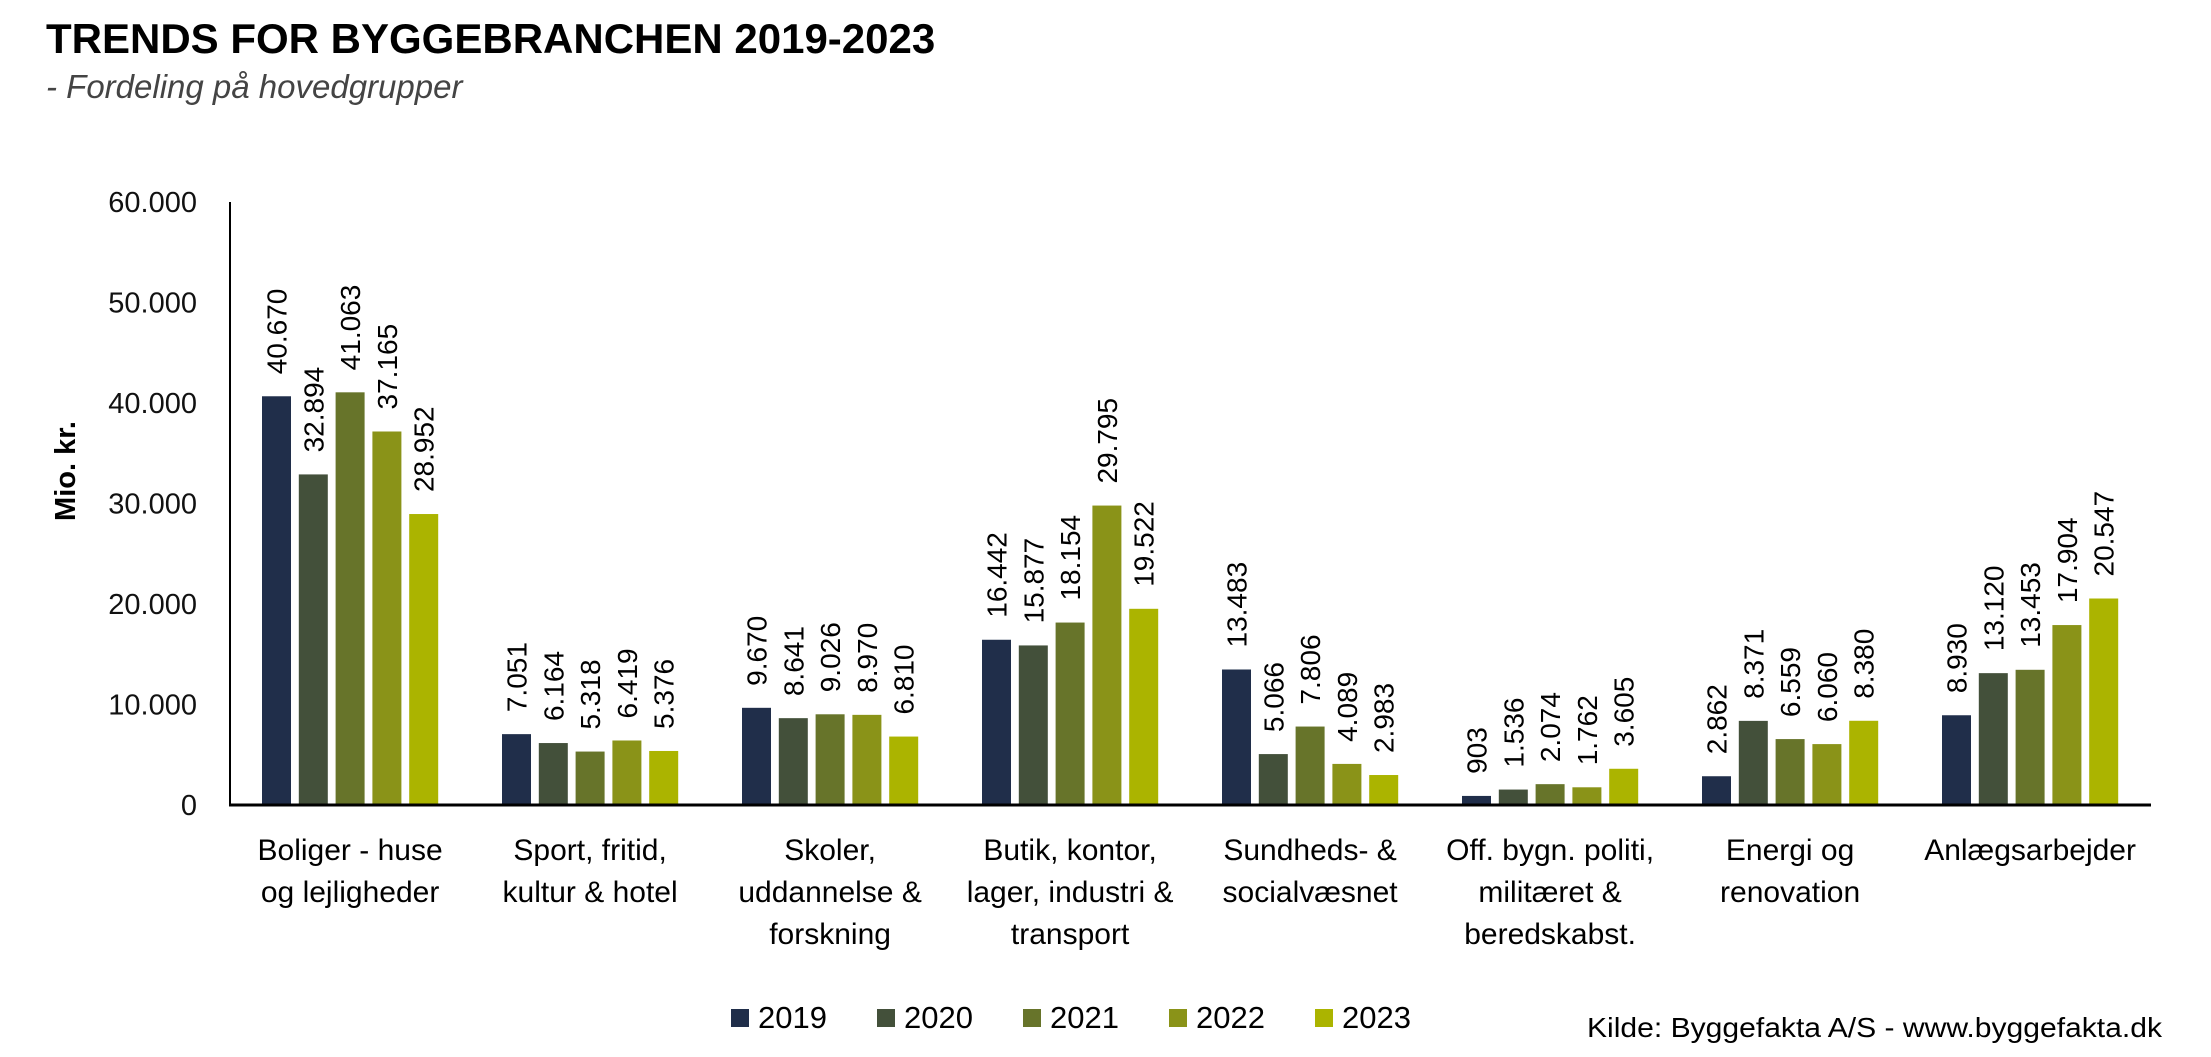 This screenshot has height=1057, width=2211. I want to click on data-label: 9.026, so click(830, 657).